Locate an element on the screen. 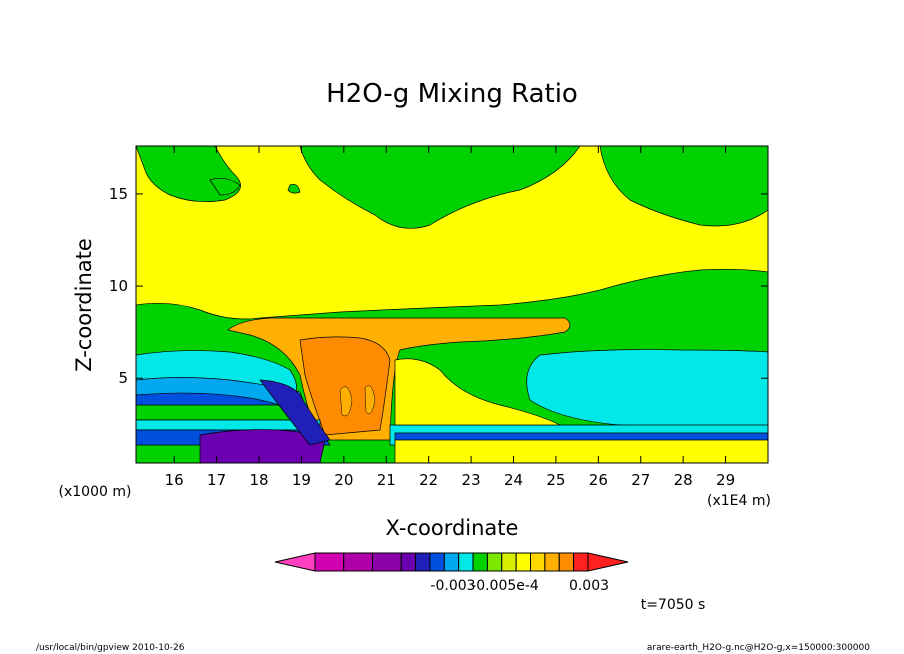  x-tick-label: 17 is located at coordinates (216, 480).